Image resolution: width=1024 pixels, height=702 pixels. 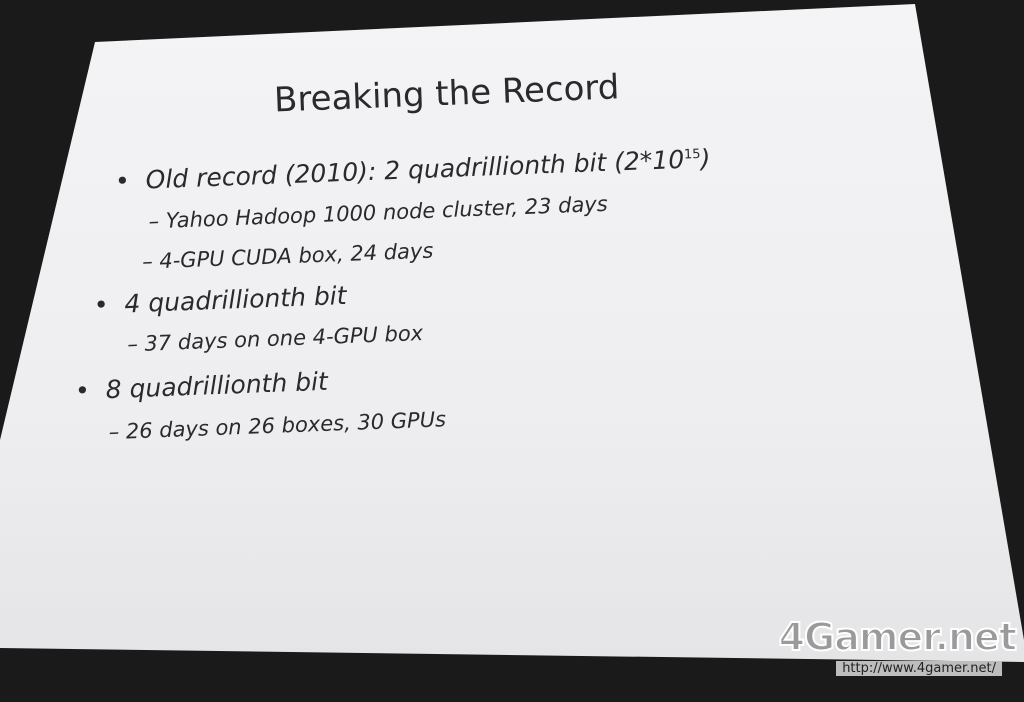 I want to click on watermark-logo: 4Gamer.net, so click(x=898, y=637).